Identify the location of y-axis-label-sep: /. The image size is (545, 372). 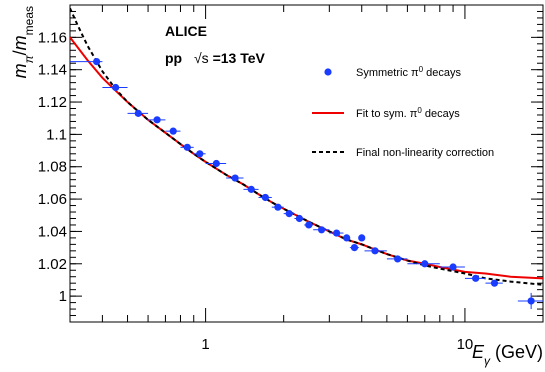
(20, 52).